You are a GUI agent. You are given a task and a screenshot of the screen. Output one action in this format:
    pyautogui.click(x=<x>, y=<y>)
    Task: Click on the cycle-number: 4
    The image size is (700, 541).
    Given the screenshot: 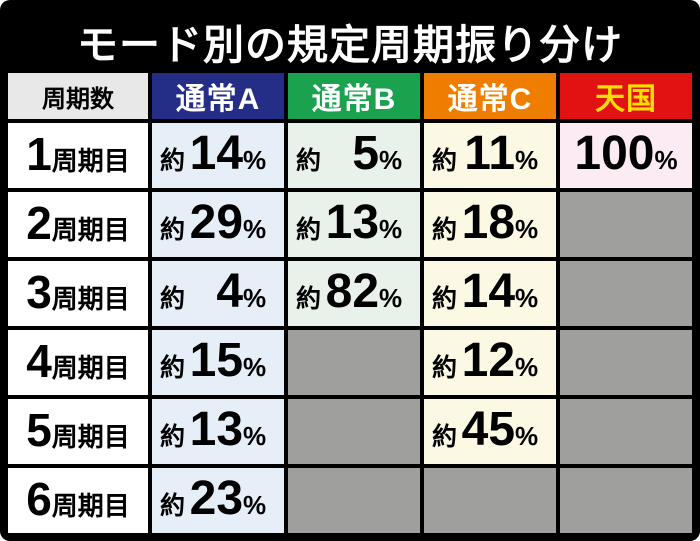 What is the action you would take?
    pyautogui.click(x=39, y=361)
    